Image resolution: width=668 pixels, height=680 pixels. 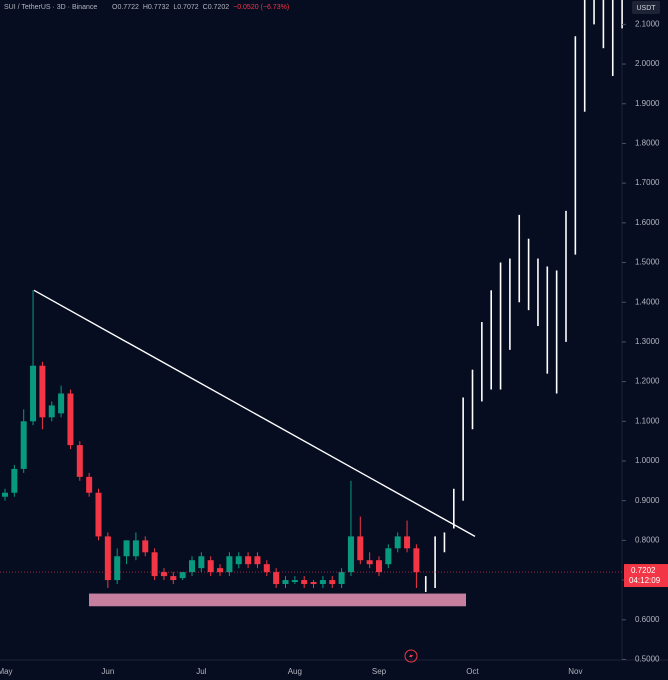 What do you see at coordinates (201, 671) in the screenshot?
I see `x-tick-label: Jul` at bounding box center [201, 671].